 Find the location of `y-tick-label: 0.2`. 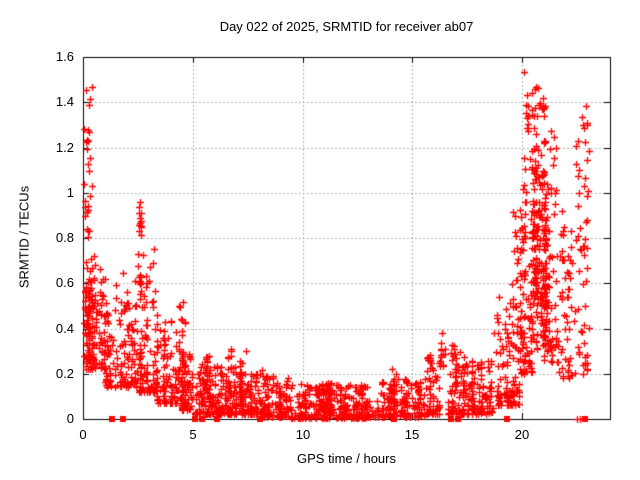

y-tick-label: 0.2 is located at coordinates (64, 373).